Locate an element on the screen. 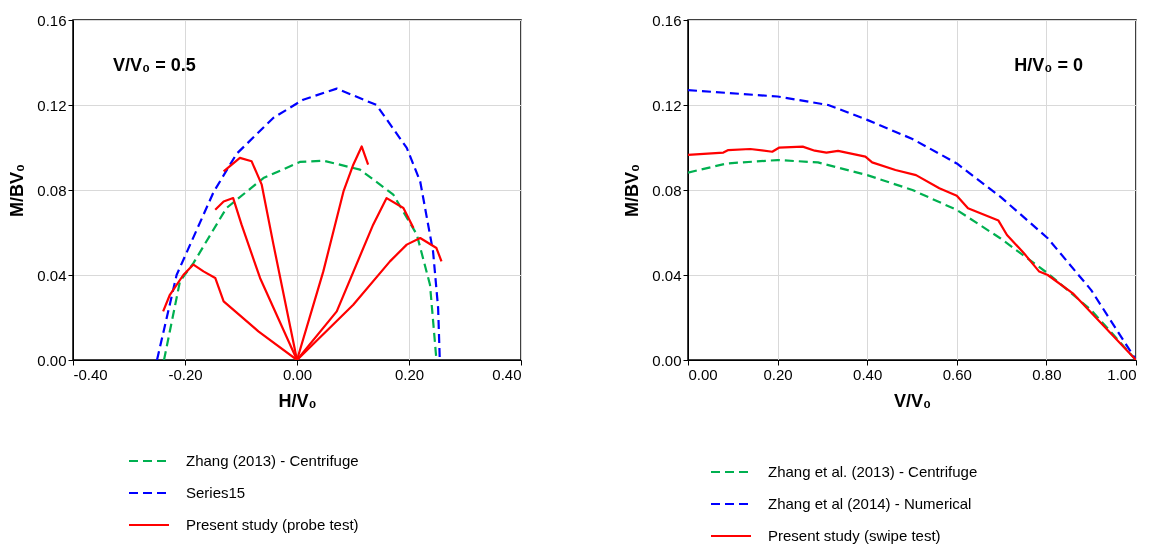  x-axis-title: H/V₀ is located at coordinates (297, 400).